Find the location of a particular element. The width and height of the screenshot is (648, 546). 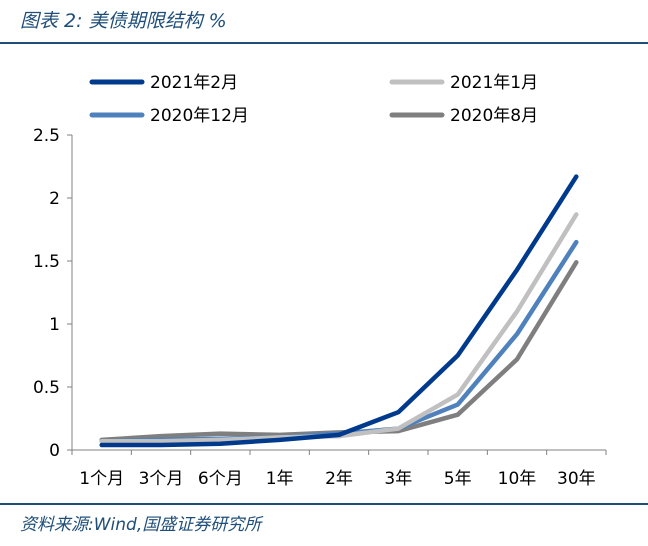

x-tick-label: 2年 is located at coordinates (339, 479).